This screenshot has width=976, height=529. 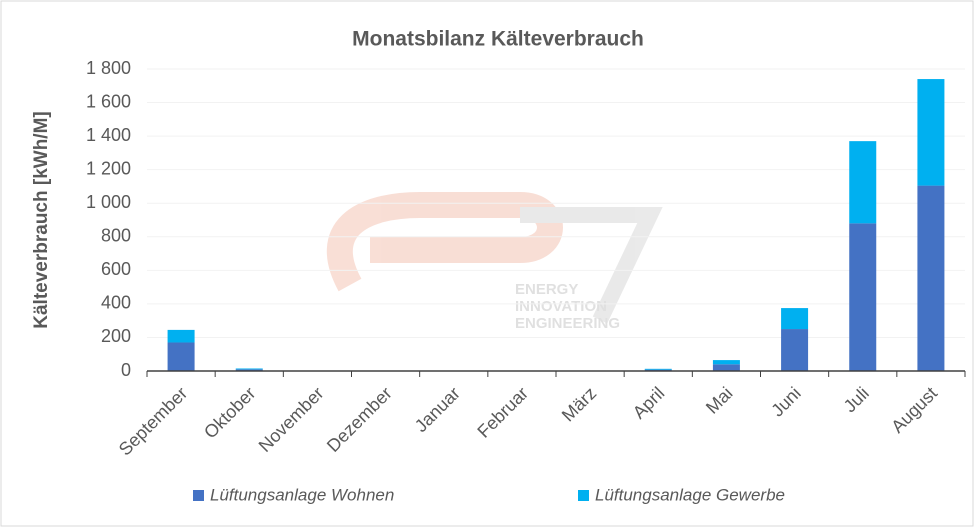 What do you see at coordinates (108, 135) in the screenshot?
I see `y-tick-label: 1 400` at bounding box center [108, 135].